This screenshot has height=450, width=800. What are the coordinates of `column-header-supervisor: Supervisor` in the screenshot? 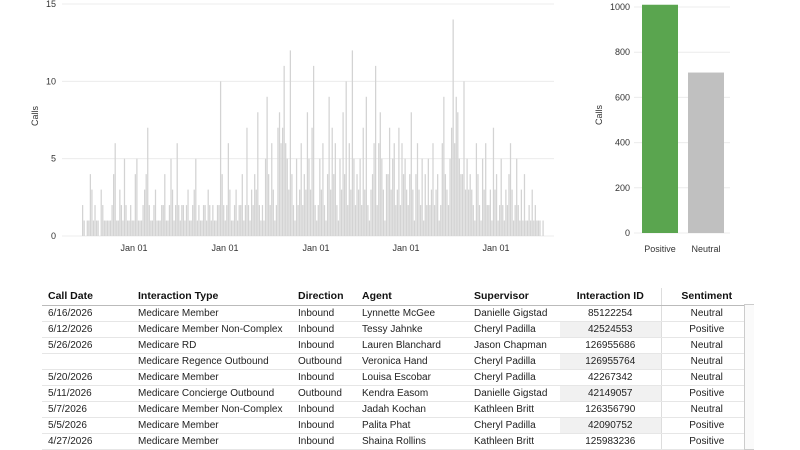 It's located at (514, 297).